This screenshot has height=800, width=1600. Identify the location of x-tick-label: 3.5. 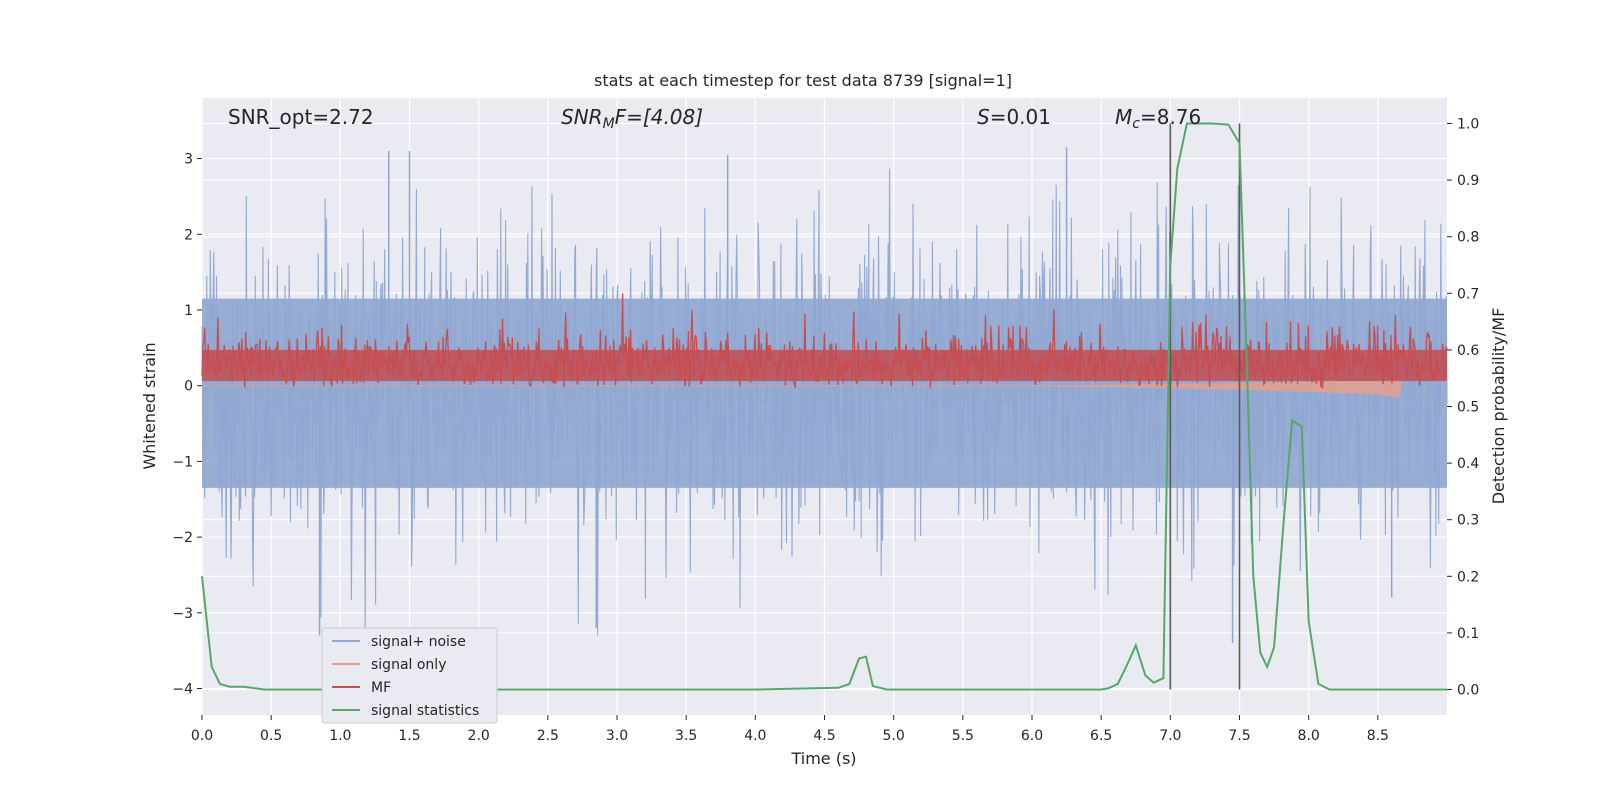
(686, 736).